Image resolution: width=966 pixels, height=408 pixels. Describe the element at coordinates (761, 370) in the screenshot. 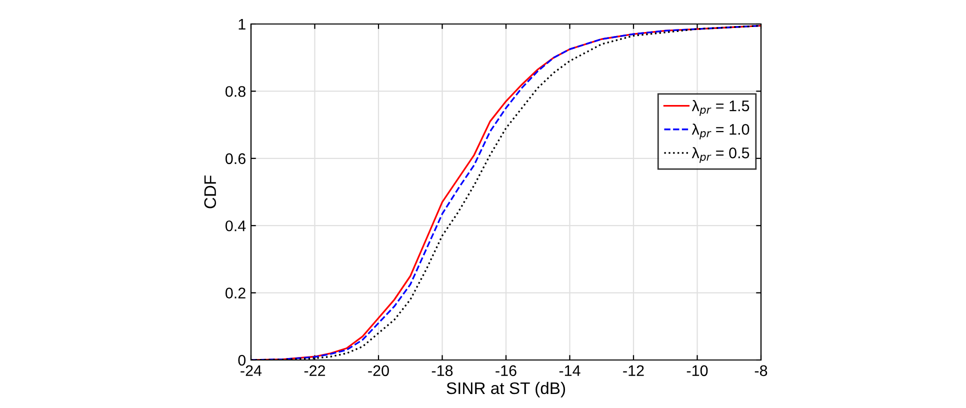

I see `x-tick-label: -8` at that location.